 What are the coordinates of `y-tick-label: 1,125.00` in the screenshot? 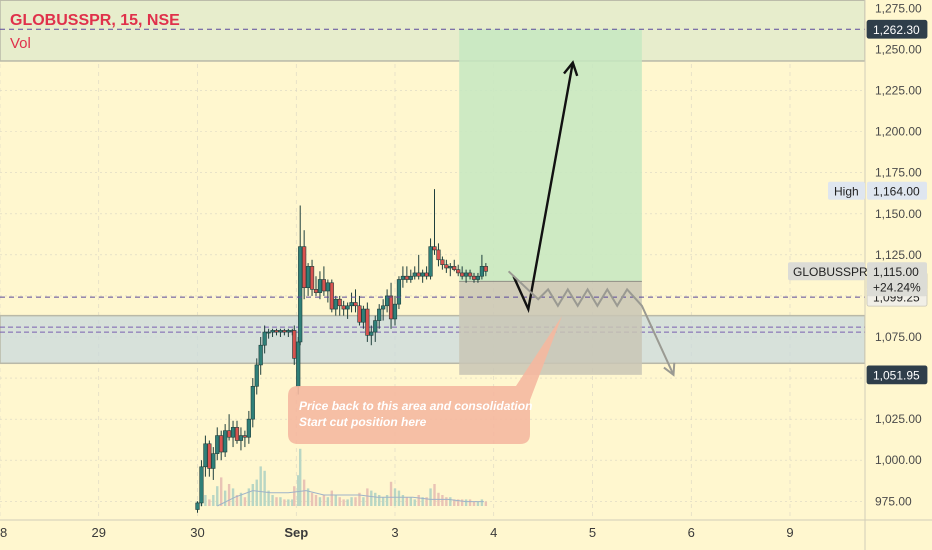 It's located at (898, 255).